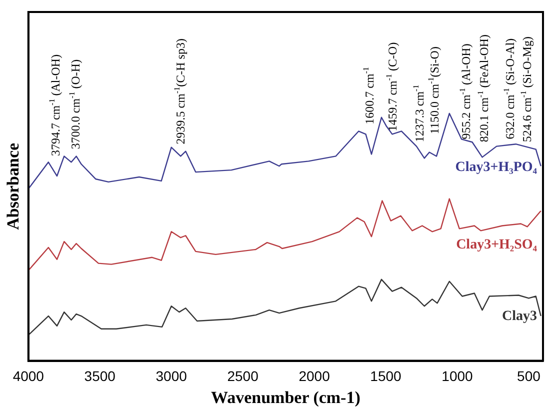  I want to click on x-tick-label: 4000, so click(28, 376).